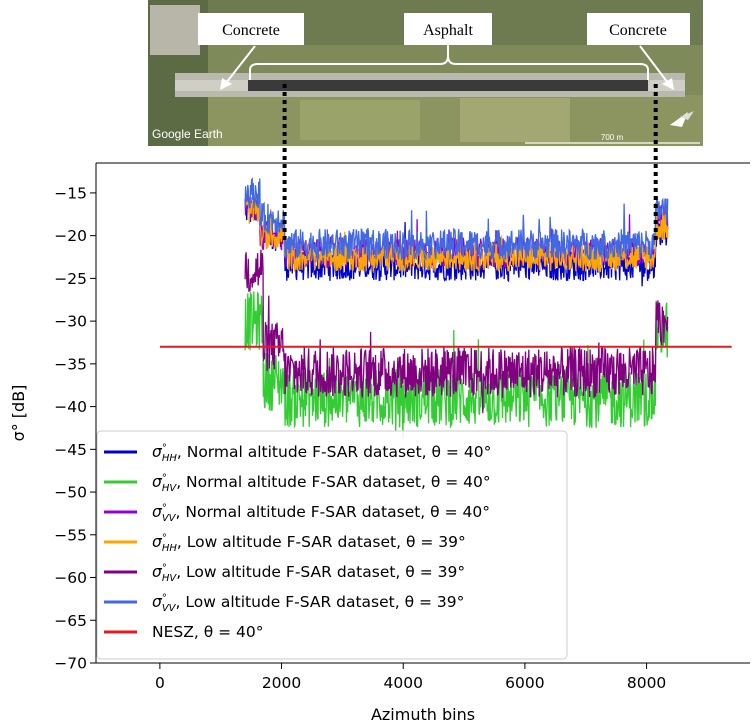  What do you see at coordinates (70, 535) in the screenshot?
I see `y-tick-label: −55` at bounding box center [70, 535].